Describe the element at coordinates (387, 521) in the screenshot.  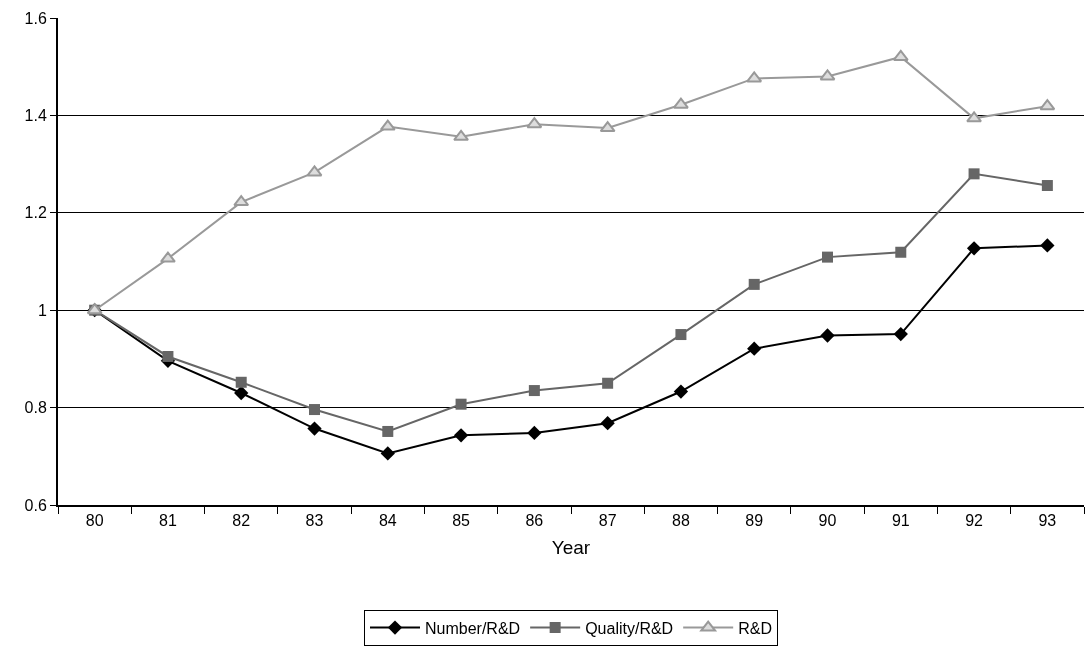
I see `x-tick-label: 84` at that location.